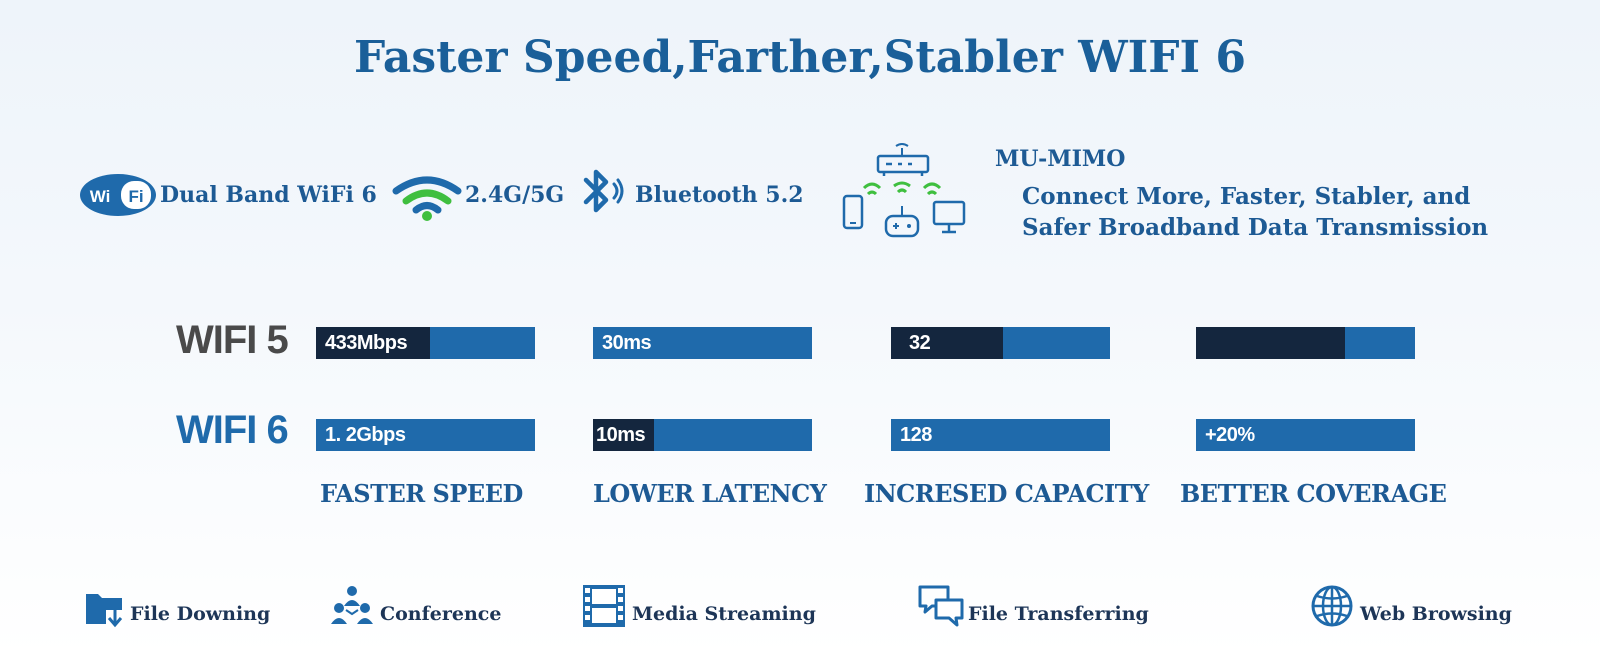  I want to click on wifi5-capacity-bar: 32, so click(1000, 343).